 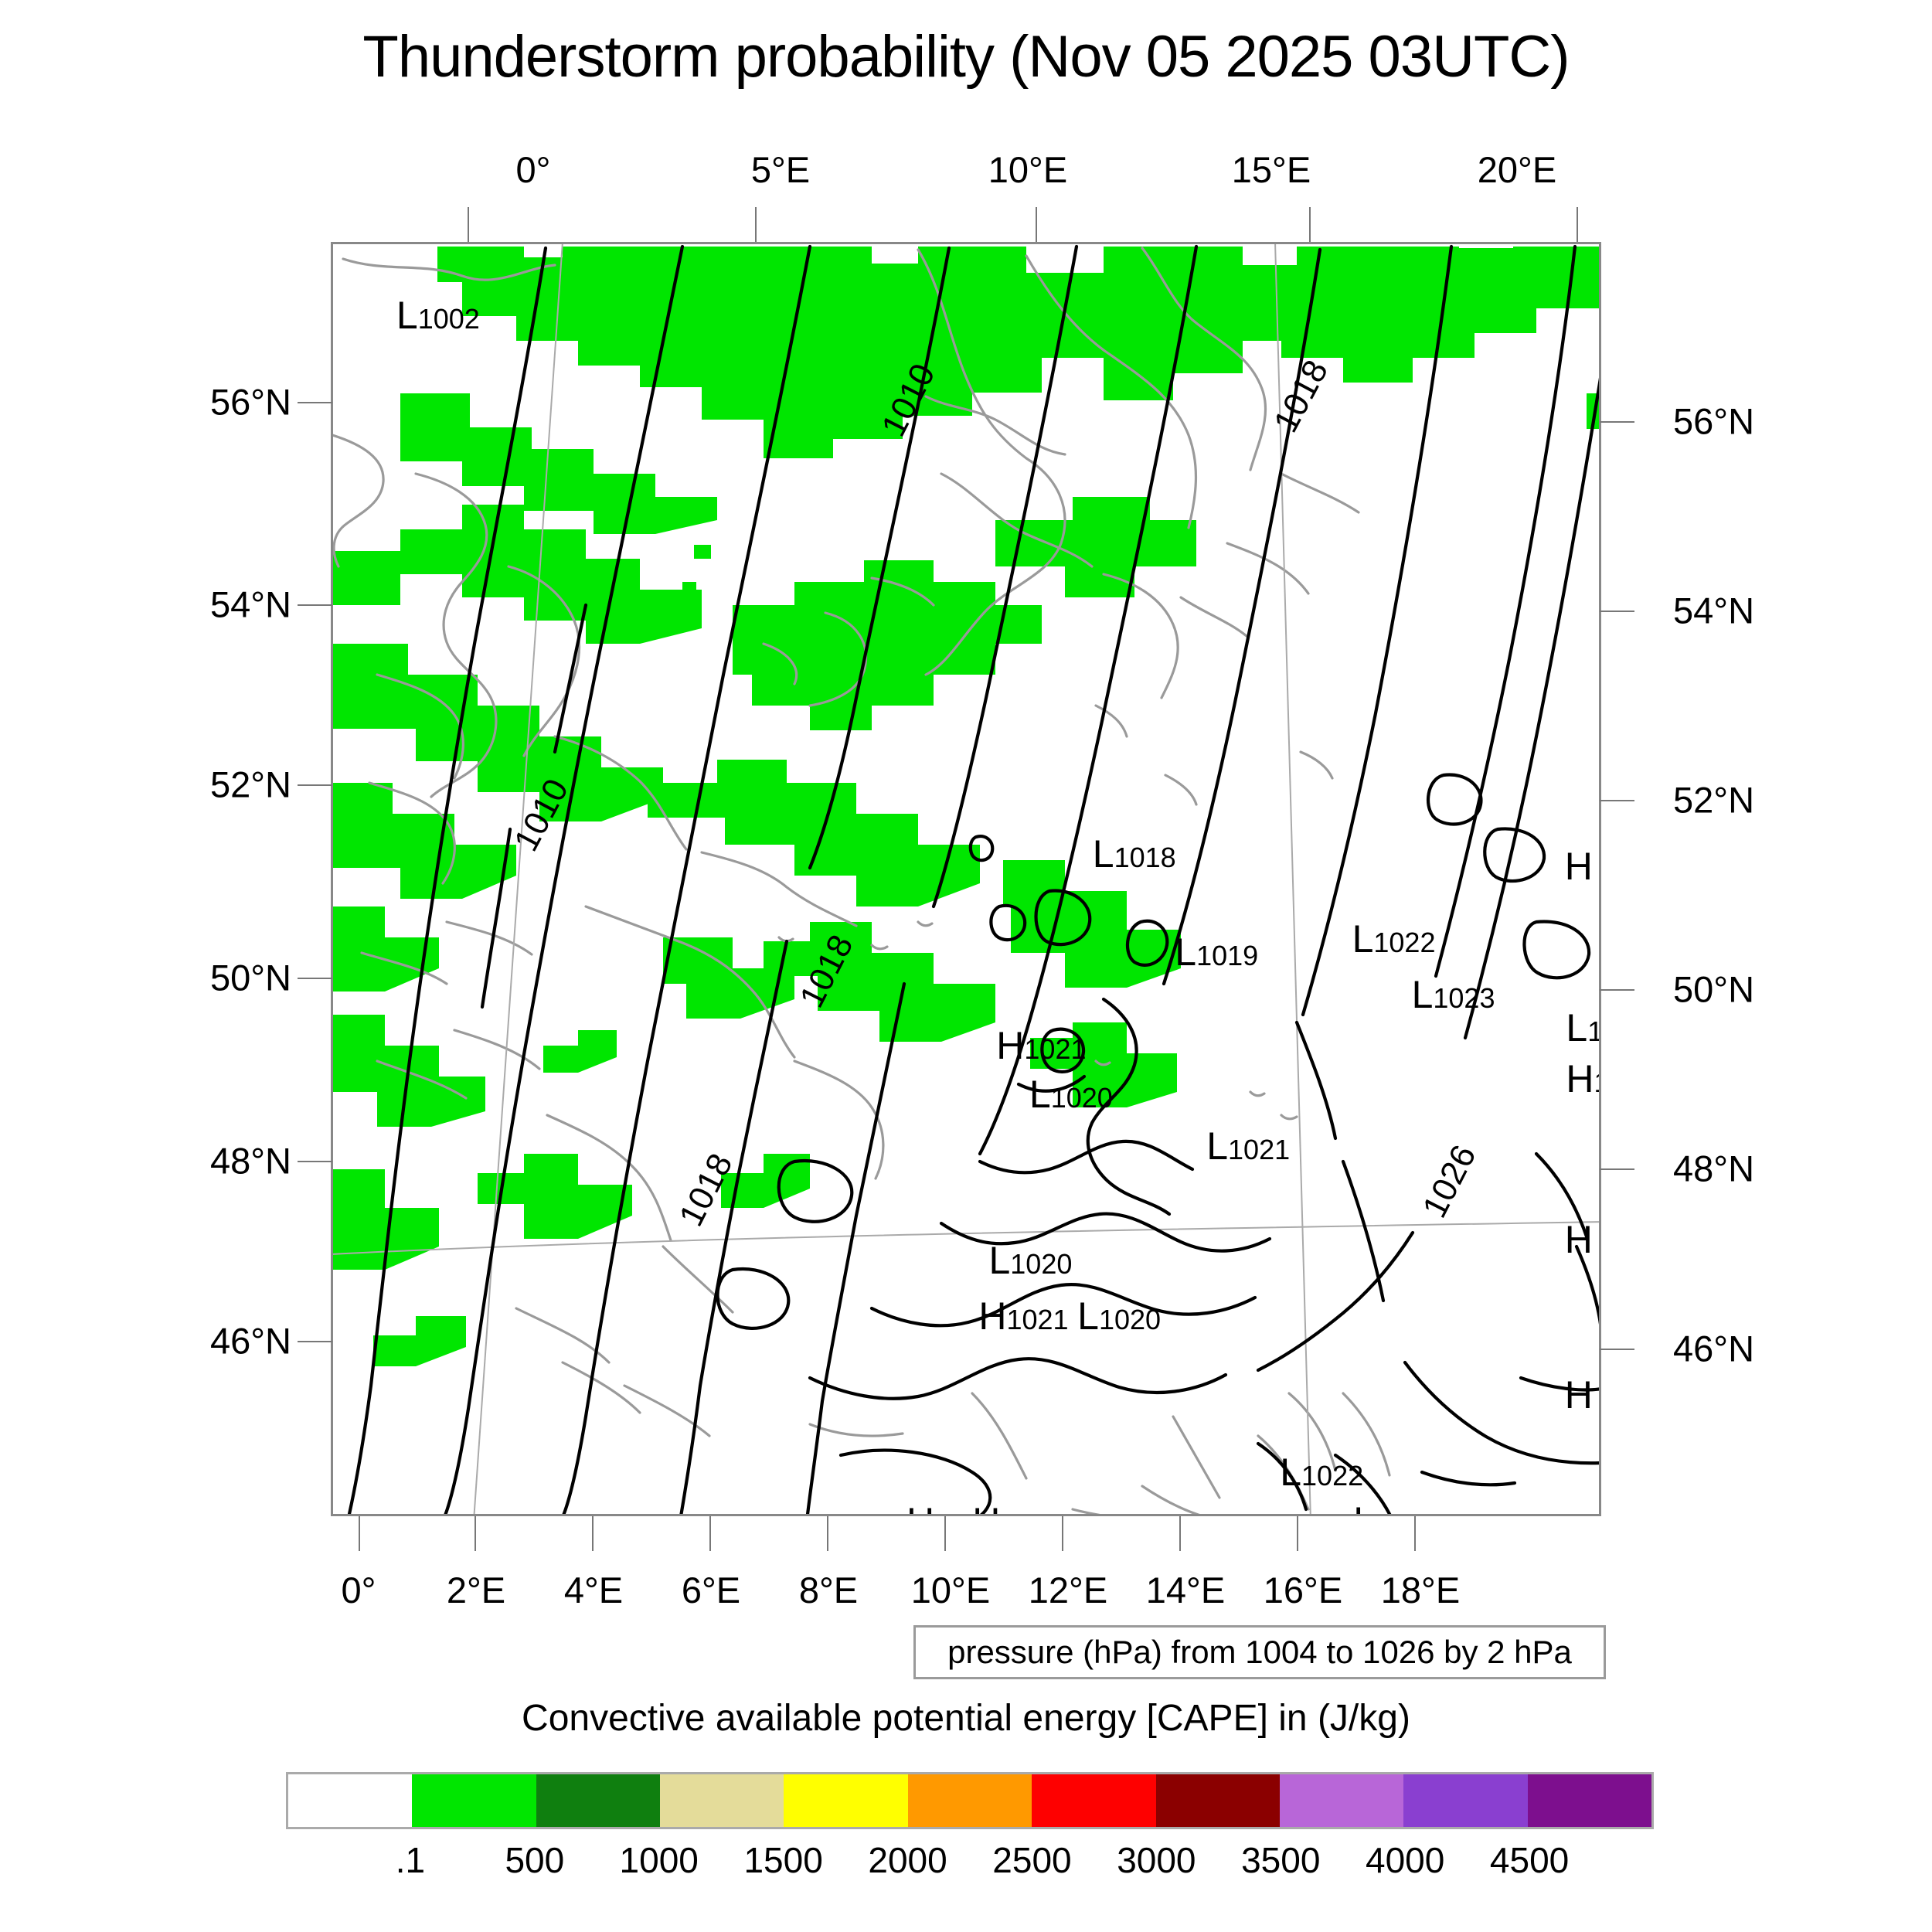 What do you see at coordinates (1714, 610) in the screenshot?
I see `axis-label-right-54: 54°N` at bounding box center [1714, 610].